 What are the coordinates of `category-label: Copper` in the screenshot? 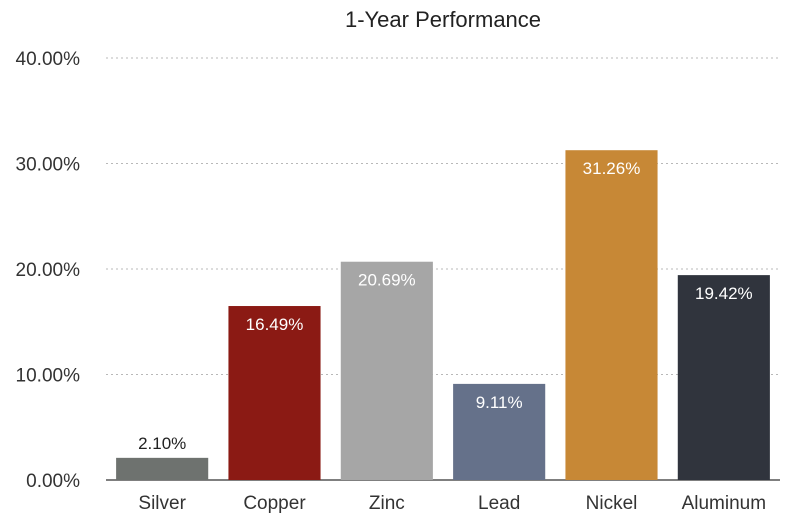 It's located at (274, 503).